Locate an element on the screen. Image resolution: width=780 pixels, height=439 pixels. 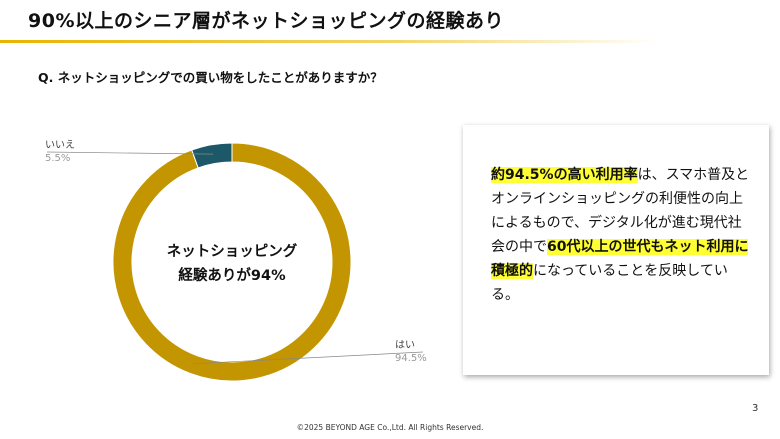
donut-slice is located at coordinates (212, 155).